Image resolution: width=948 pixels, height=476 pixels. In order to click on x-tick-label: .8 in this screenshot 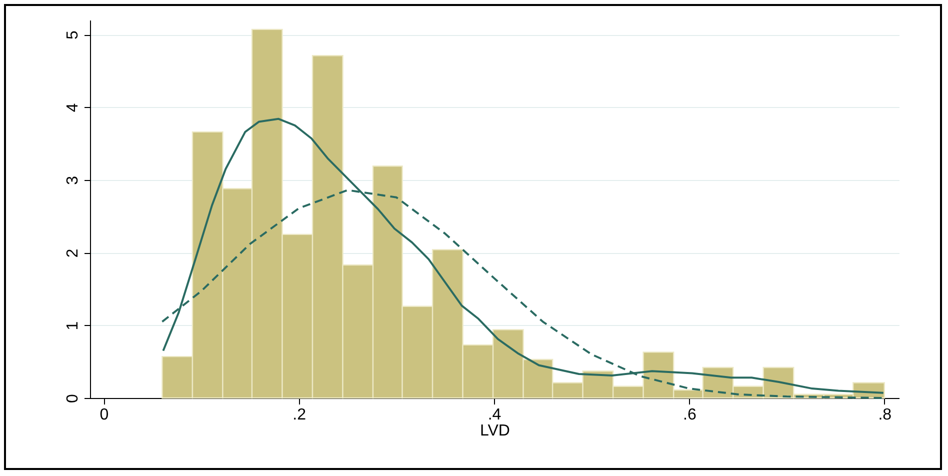, I will do `click(885, 415)`.